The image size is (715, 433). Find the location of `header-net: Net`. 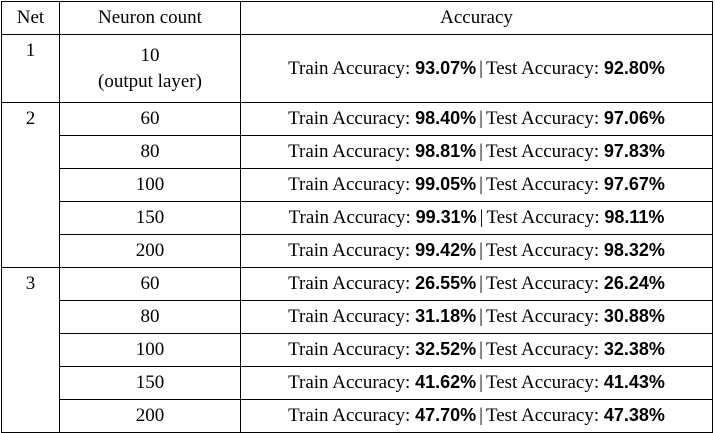

header-net: Net is located at coordinates (30, 18).